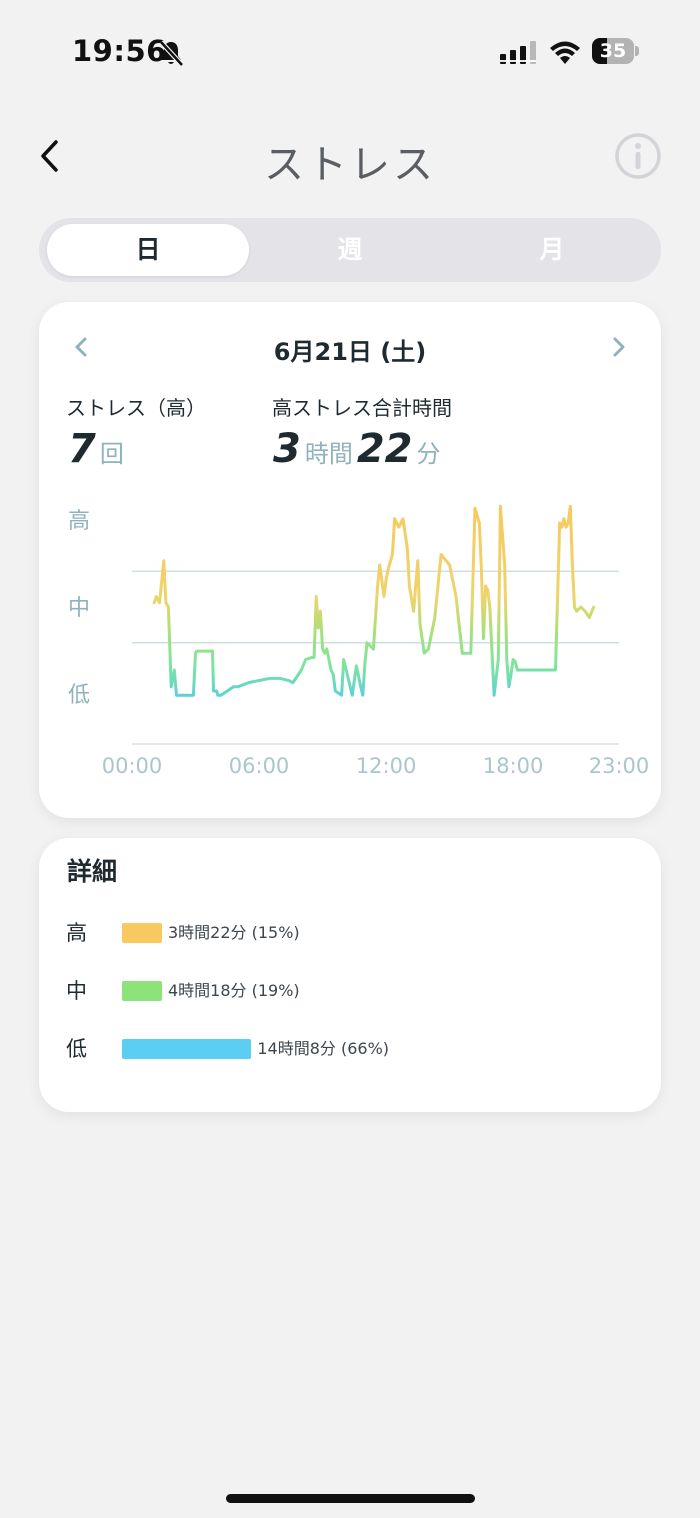  What do you see at coordinates (350, 1498) in the screenshot?
I see `home-indicator` at bounding box center [350, 1498].